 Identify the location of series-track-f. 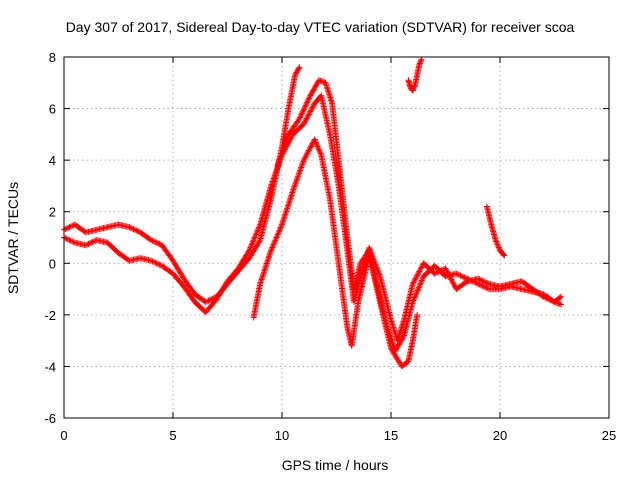
(495, 231).